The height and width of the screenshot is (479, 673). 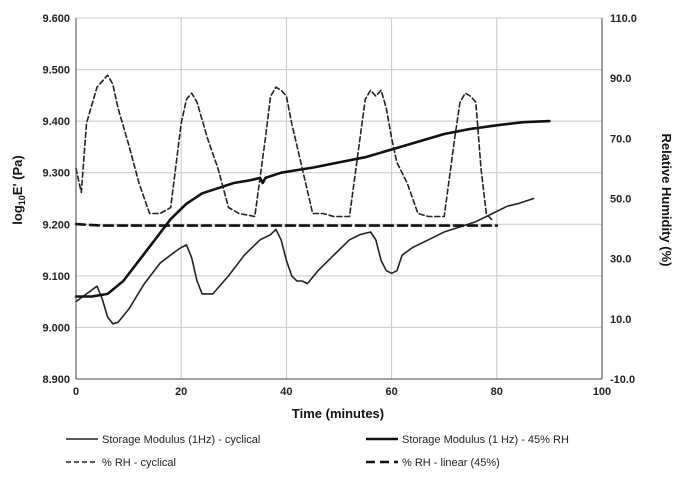 What do you see at coordinates (620, 260) in the screenshot?
I see `y-right-tick-label: 30.0` at bounding box center [620, 260].